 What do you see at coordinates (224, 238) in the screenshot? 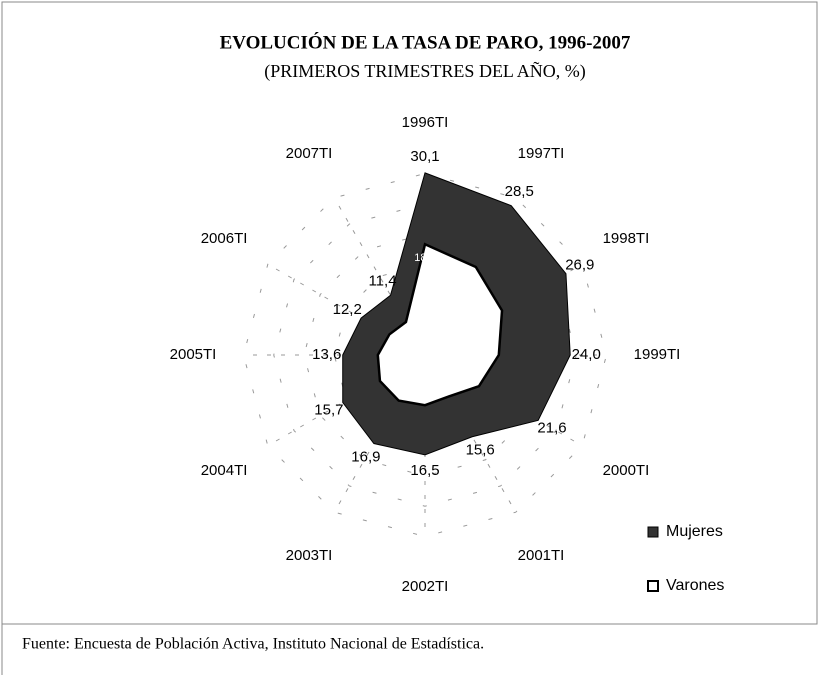
I see `category-label: 2006TI` at bounding box center [224, 238].